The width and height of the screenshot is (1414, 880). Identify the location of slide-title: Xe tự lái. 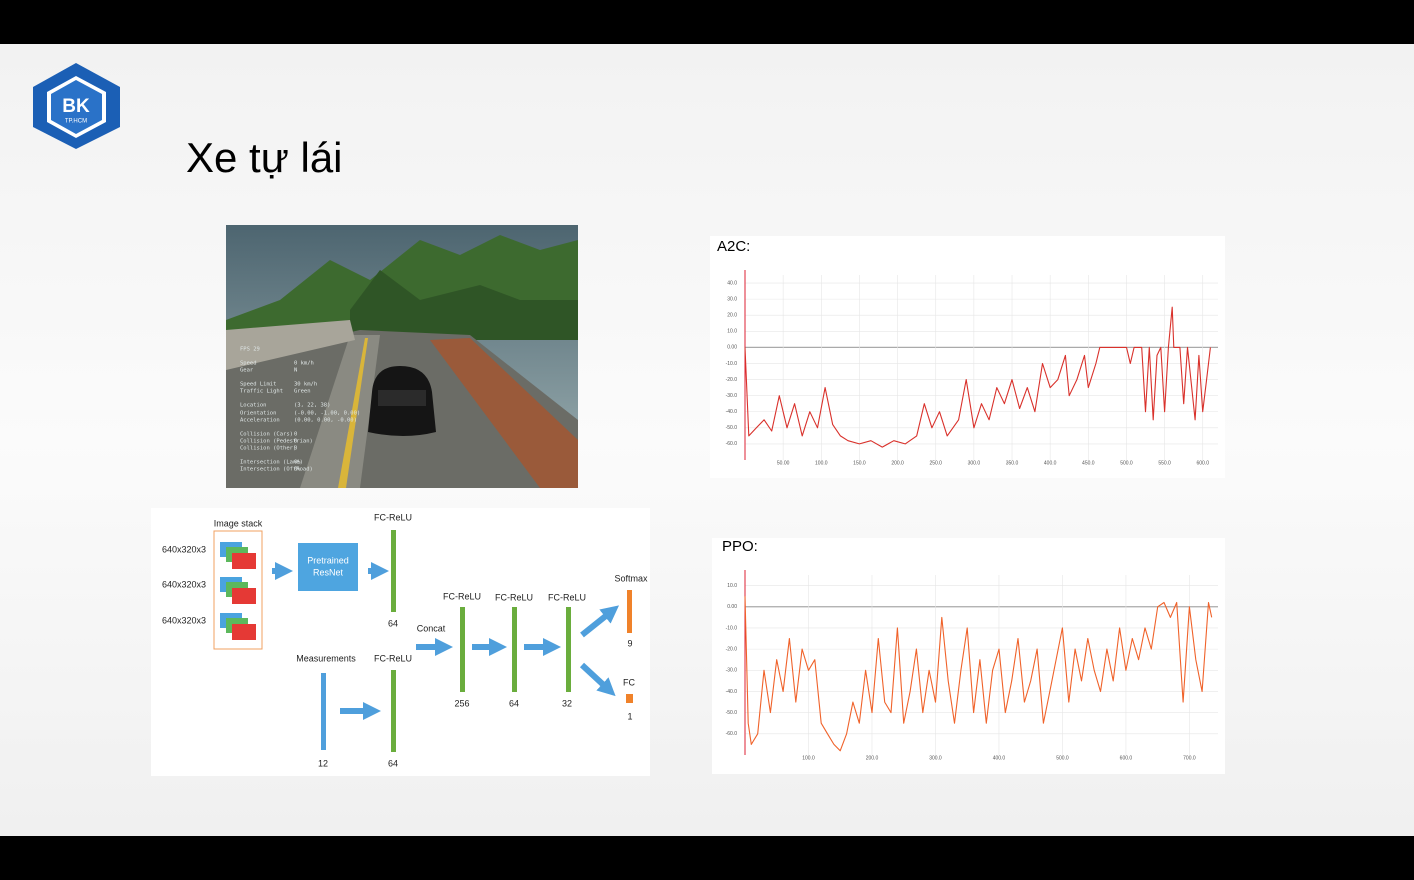
(264, 157).